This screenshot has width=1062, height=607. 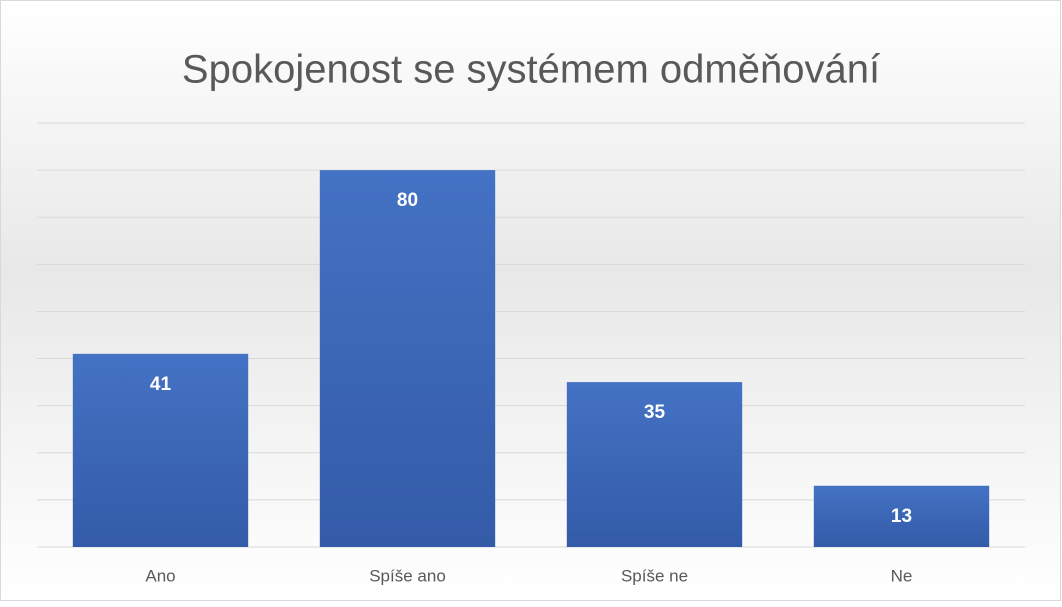 What do you see at coordinates (407, 200) in the screenshot?
I see `data-label: 80` at bounding box center [407, 200].